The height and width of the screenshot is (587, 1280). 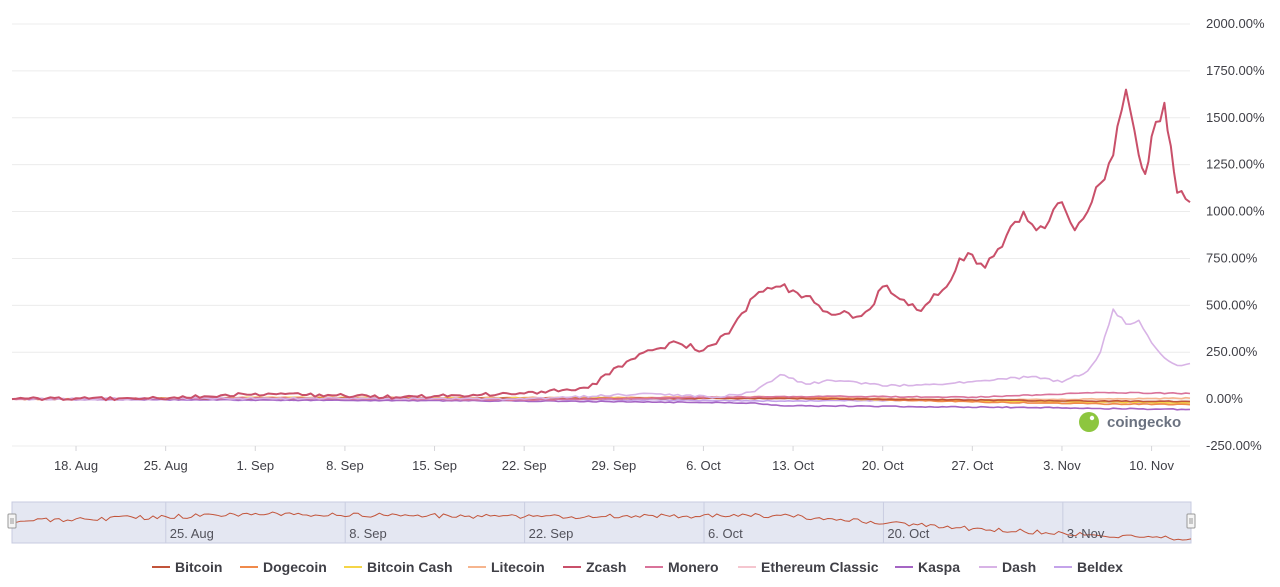 What do you see at coordinates (255, 465) in the screenshot?
I see `x-tick-label: 1. Sep` at bounding box center [255, 465].